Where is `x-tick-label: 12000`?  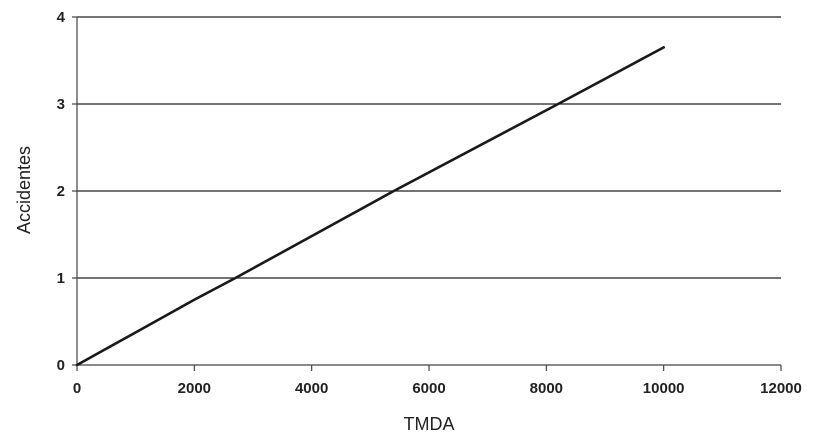 x-tick-label: 12000 is located at coordinates (781, 388).